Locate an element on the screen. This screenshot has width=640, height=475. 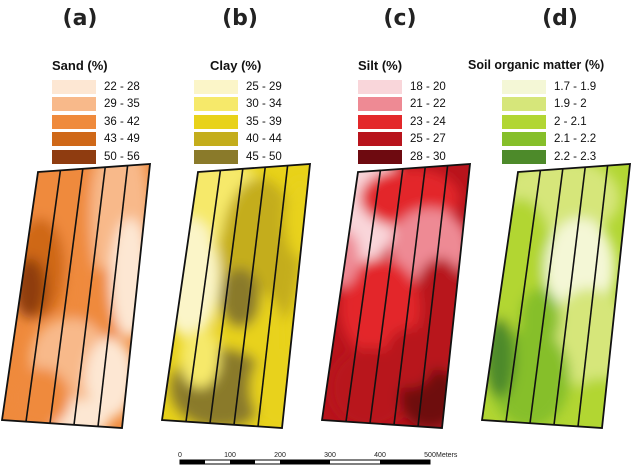
legend-row: 21 - 22 is located at coordinates (402, 105).